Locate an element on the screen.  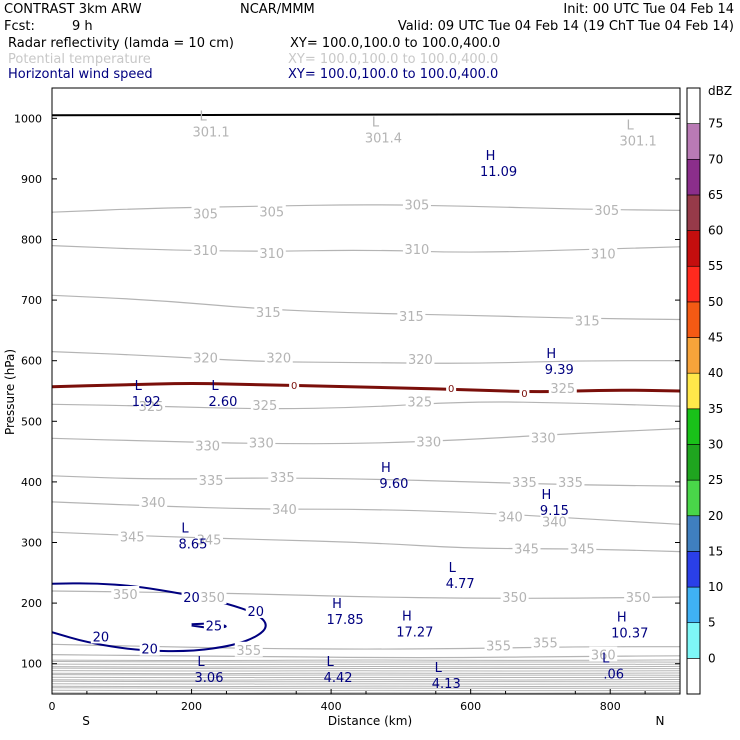
theta-label: 335 is located at coordinates (282, 478).